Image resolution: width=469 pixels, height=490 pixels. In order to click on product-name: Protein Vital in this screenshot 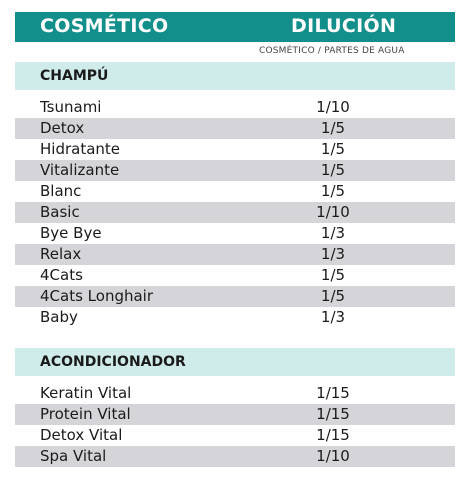, I will do `click(85, 414)`.